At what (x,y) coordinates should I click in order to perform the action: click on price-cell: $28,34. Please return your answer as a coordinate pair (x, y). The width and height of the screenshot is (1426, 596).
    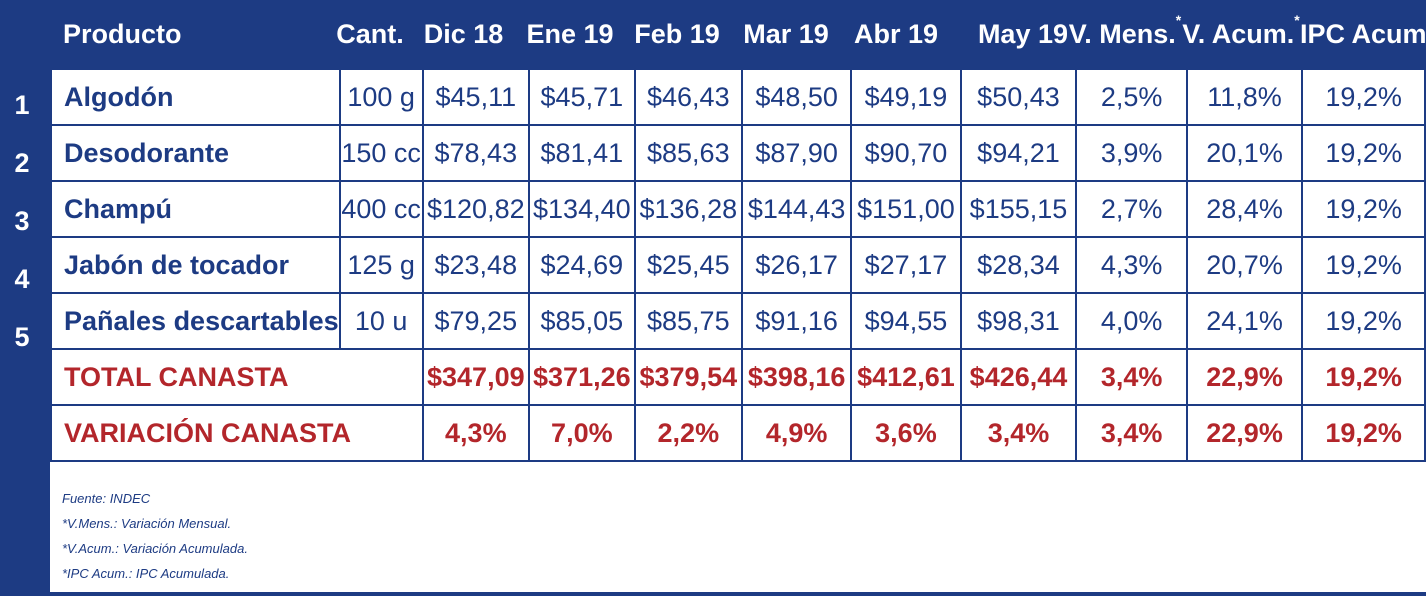
    Looking at the image, I should click on (1018, 265).